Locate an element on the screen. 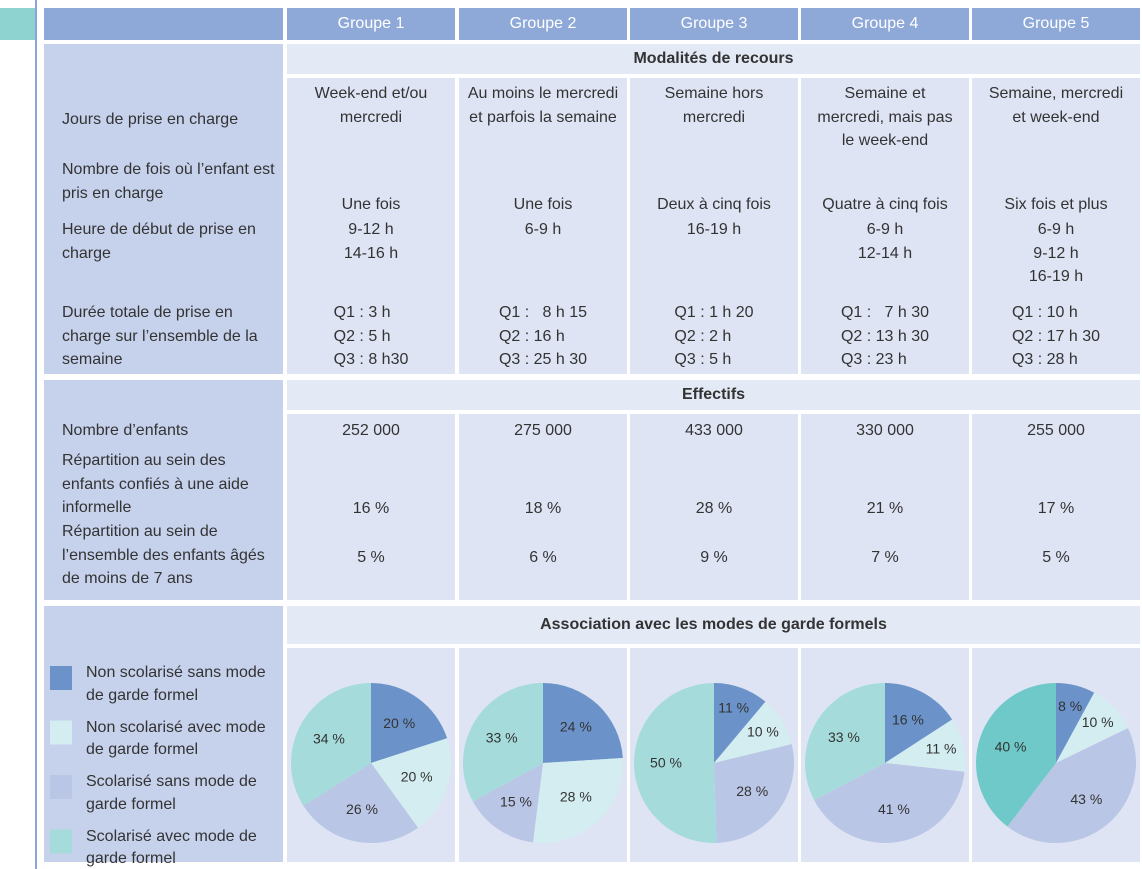  section-title: Modalités de recours is located at coordinates (713, 59).